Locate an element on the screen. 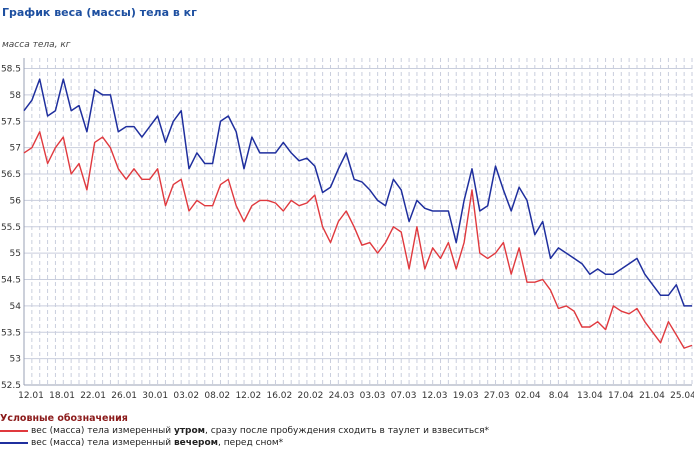 This screenshot has width=694, height=450. y-axis-label: масса тела, кг is located at coordinates (36, 45).